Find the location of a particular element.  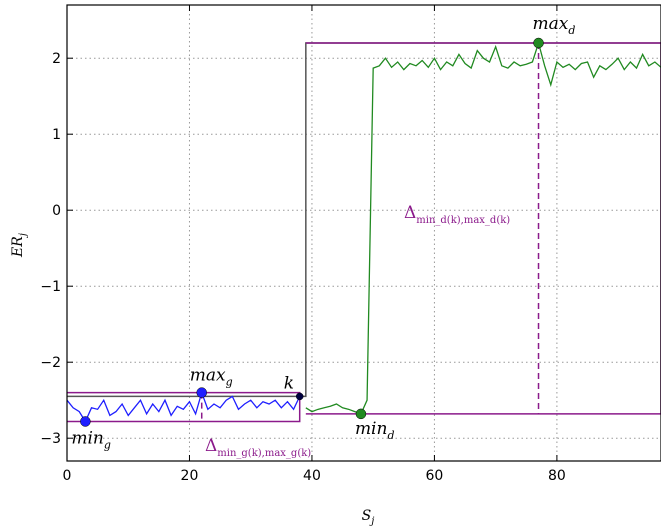

y-tick-label: −2 is located at coordinates (50, 363).